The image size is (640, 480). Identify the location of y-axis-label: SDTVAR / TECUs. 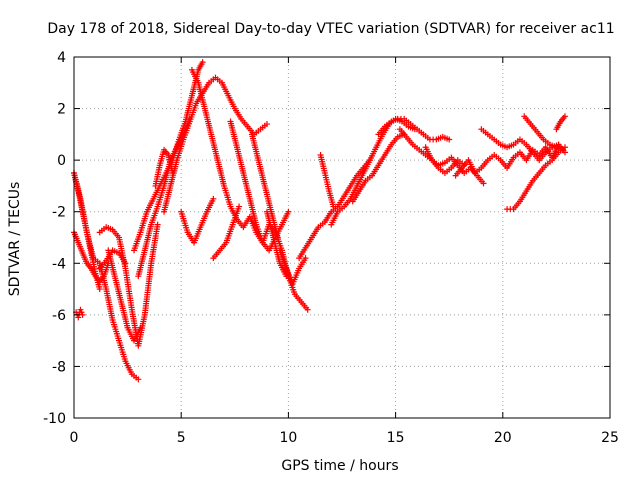
(15, 239).